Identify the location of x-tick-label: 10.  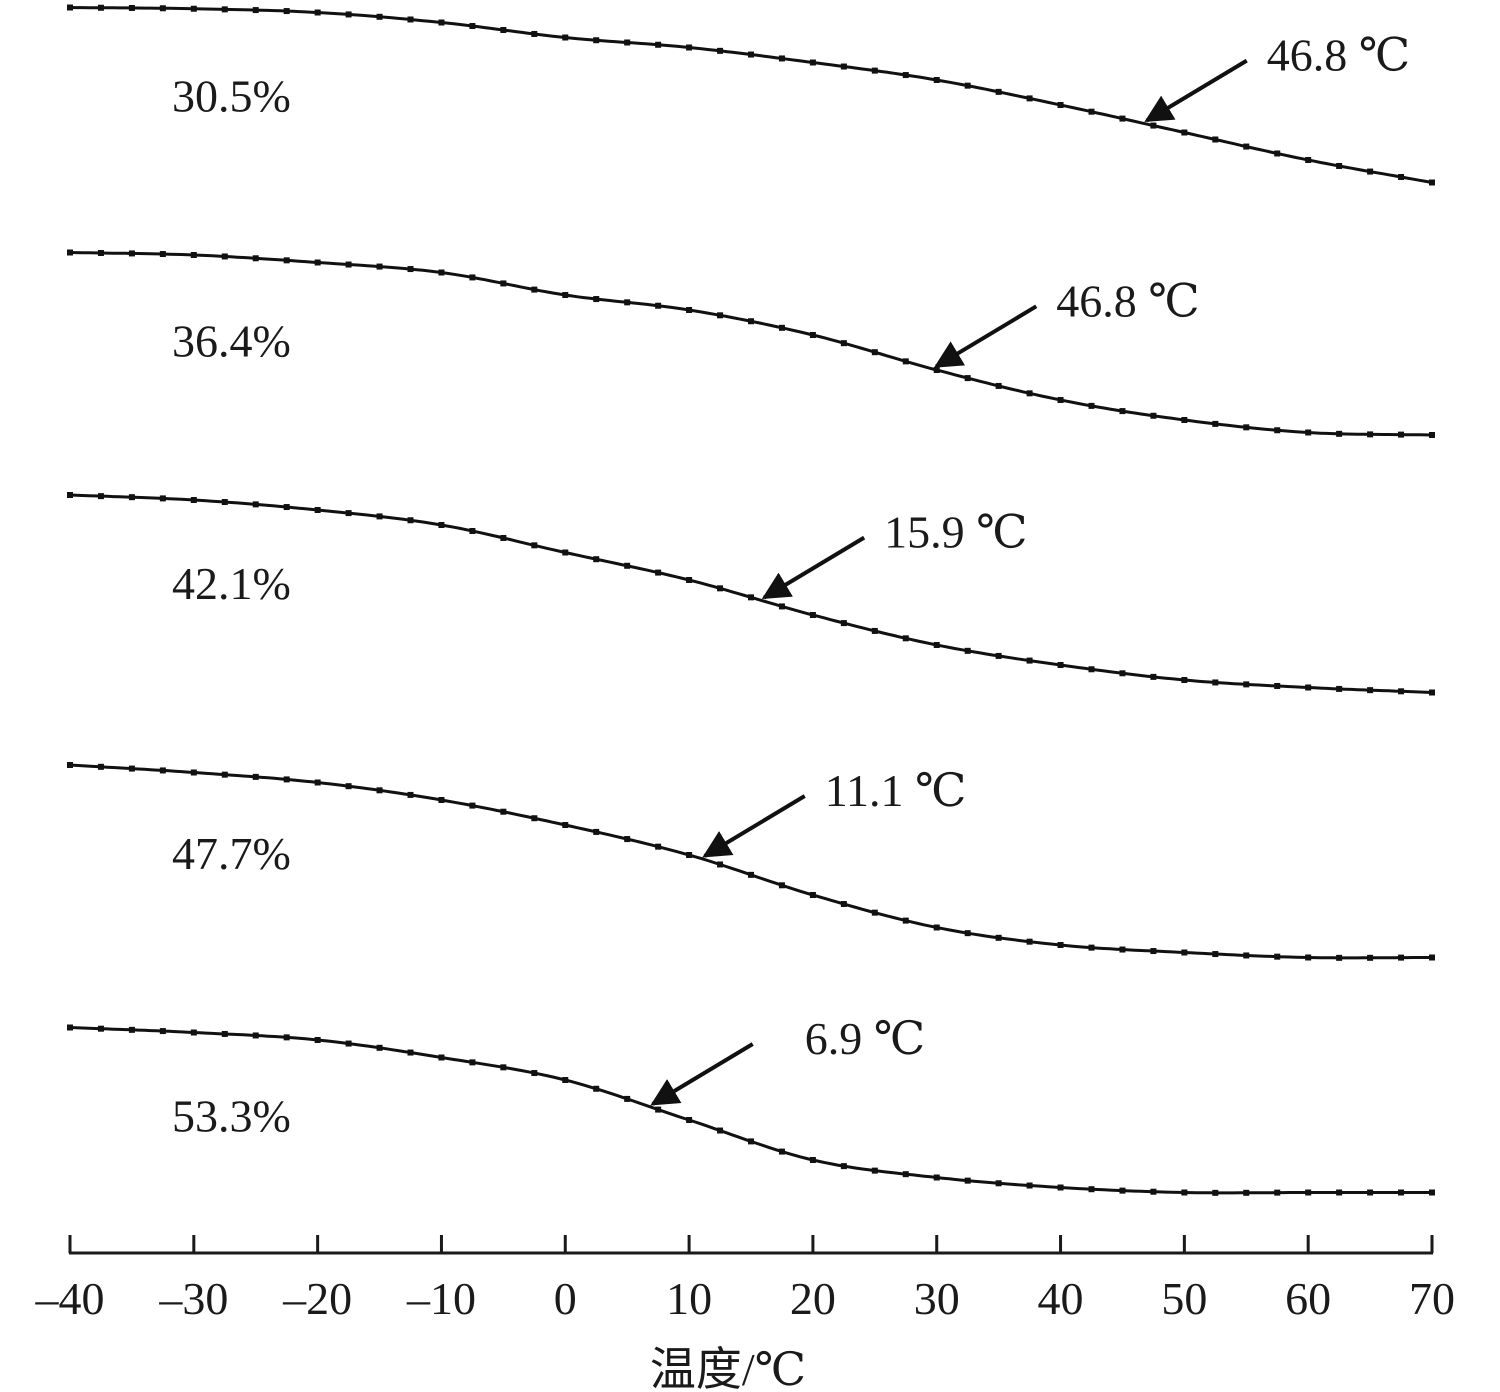
(689, 1298).